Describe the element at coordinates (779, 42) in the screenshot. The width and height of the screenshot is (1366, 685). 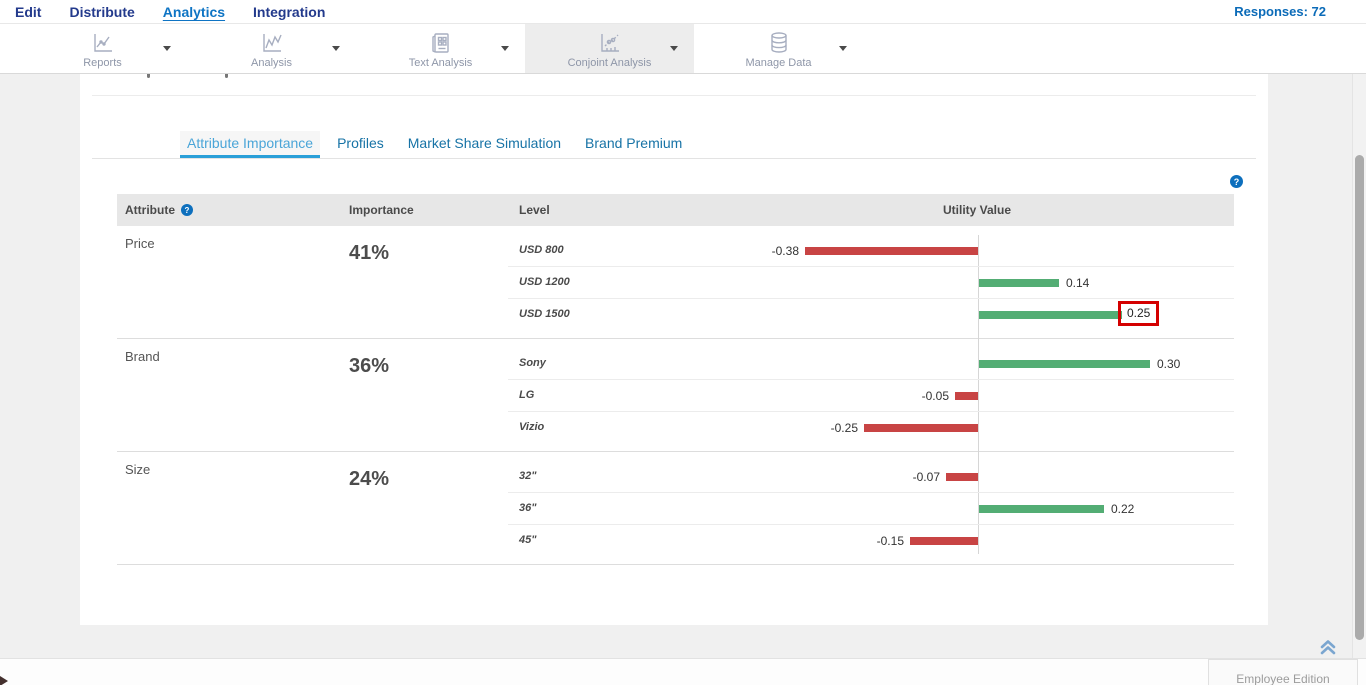
I see `database-icon` at that location.